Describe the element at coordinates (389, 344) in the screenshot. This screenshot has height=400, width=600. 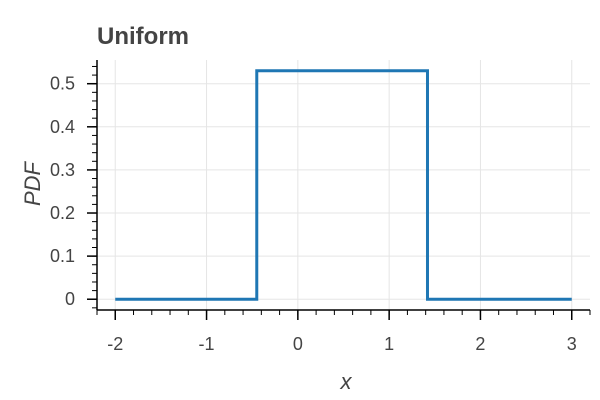
I see `x-tick-label: 1` at that location.